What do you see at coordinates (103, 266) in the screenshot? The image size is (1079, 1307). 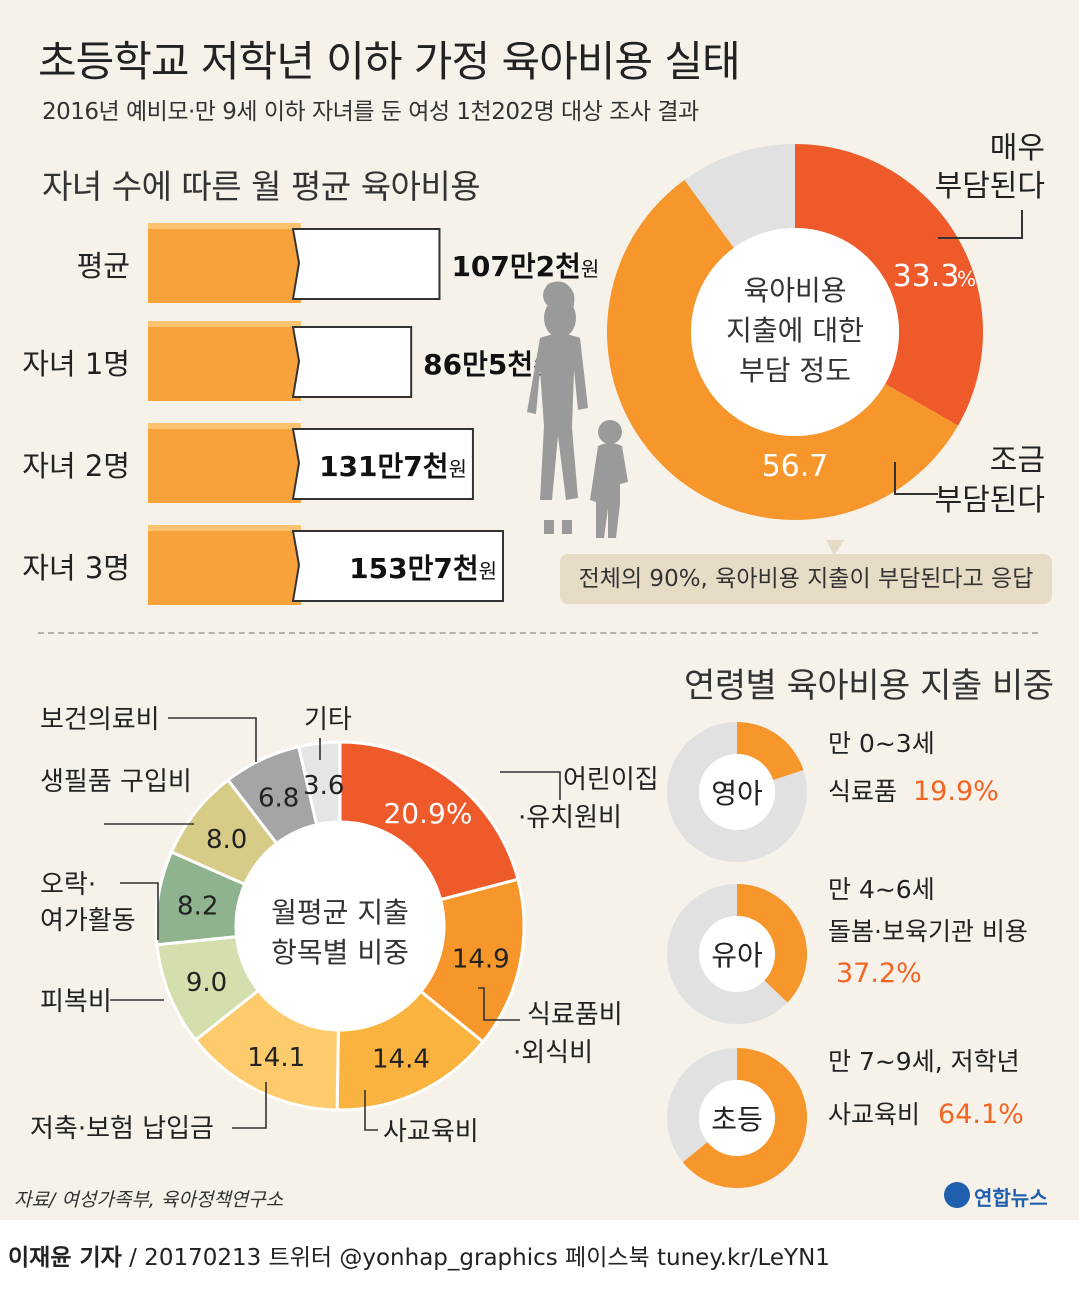 I see `bar-category-label: 평균` at bounding box center [103, 266].